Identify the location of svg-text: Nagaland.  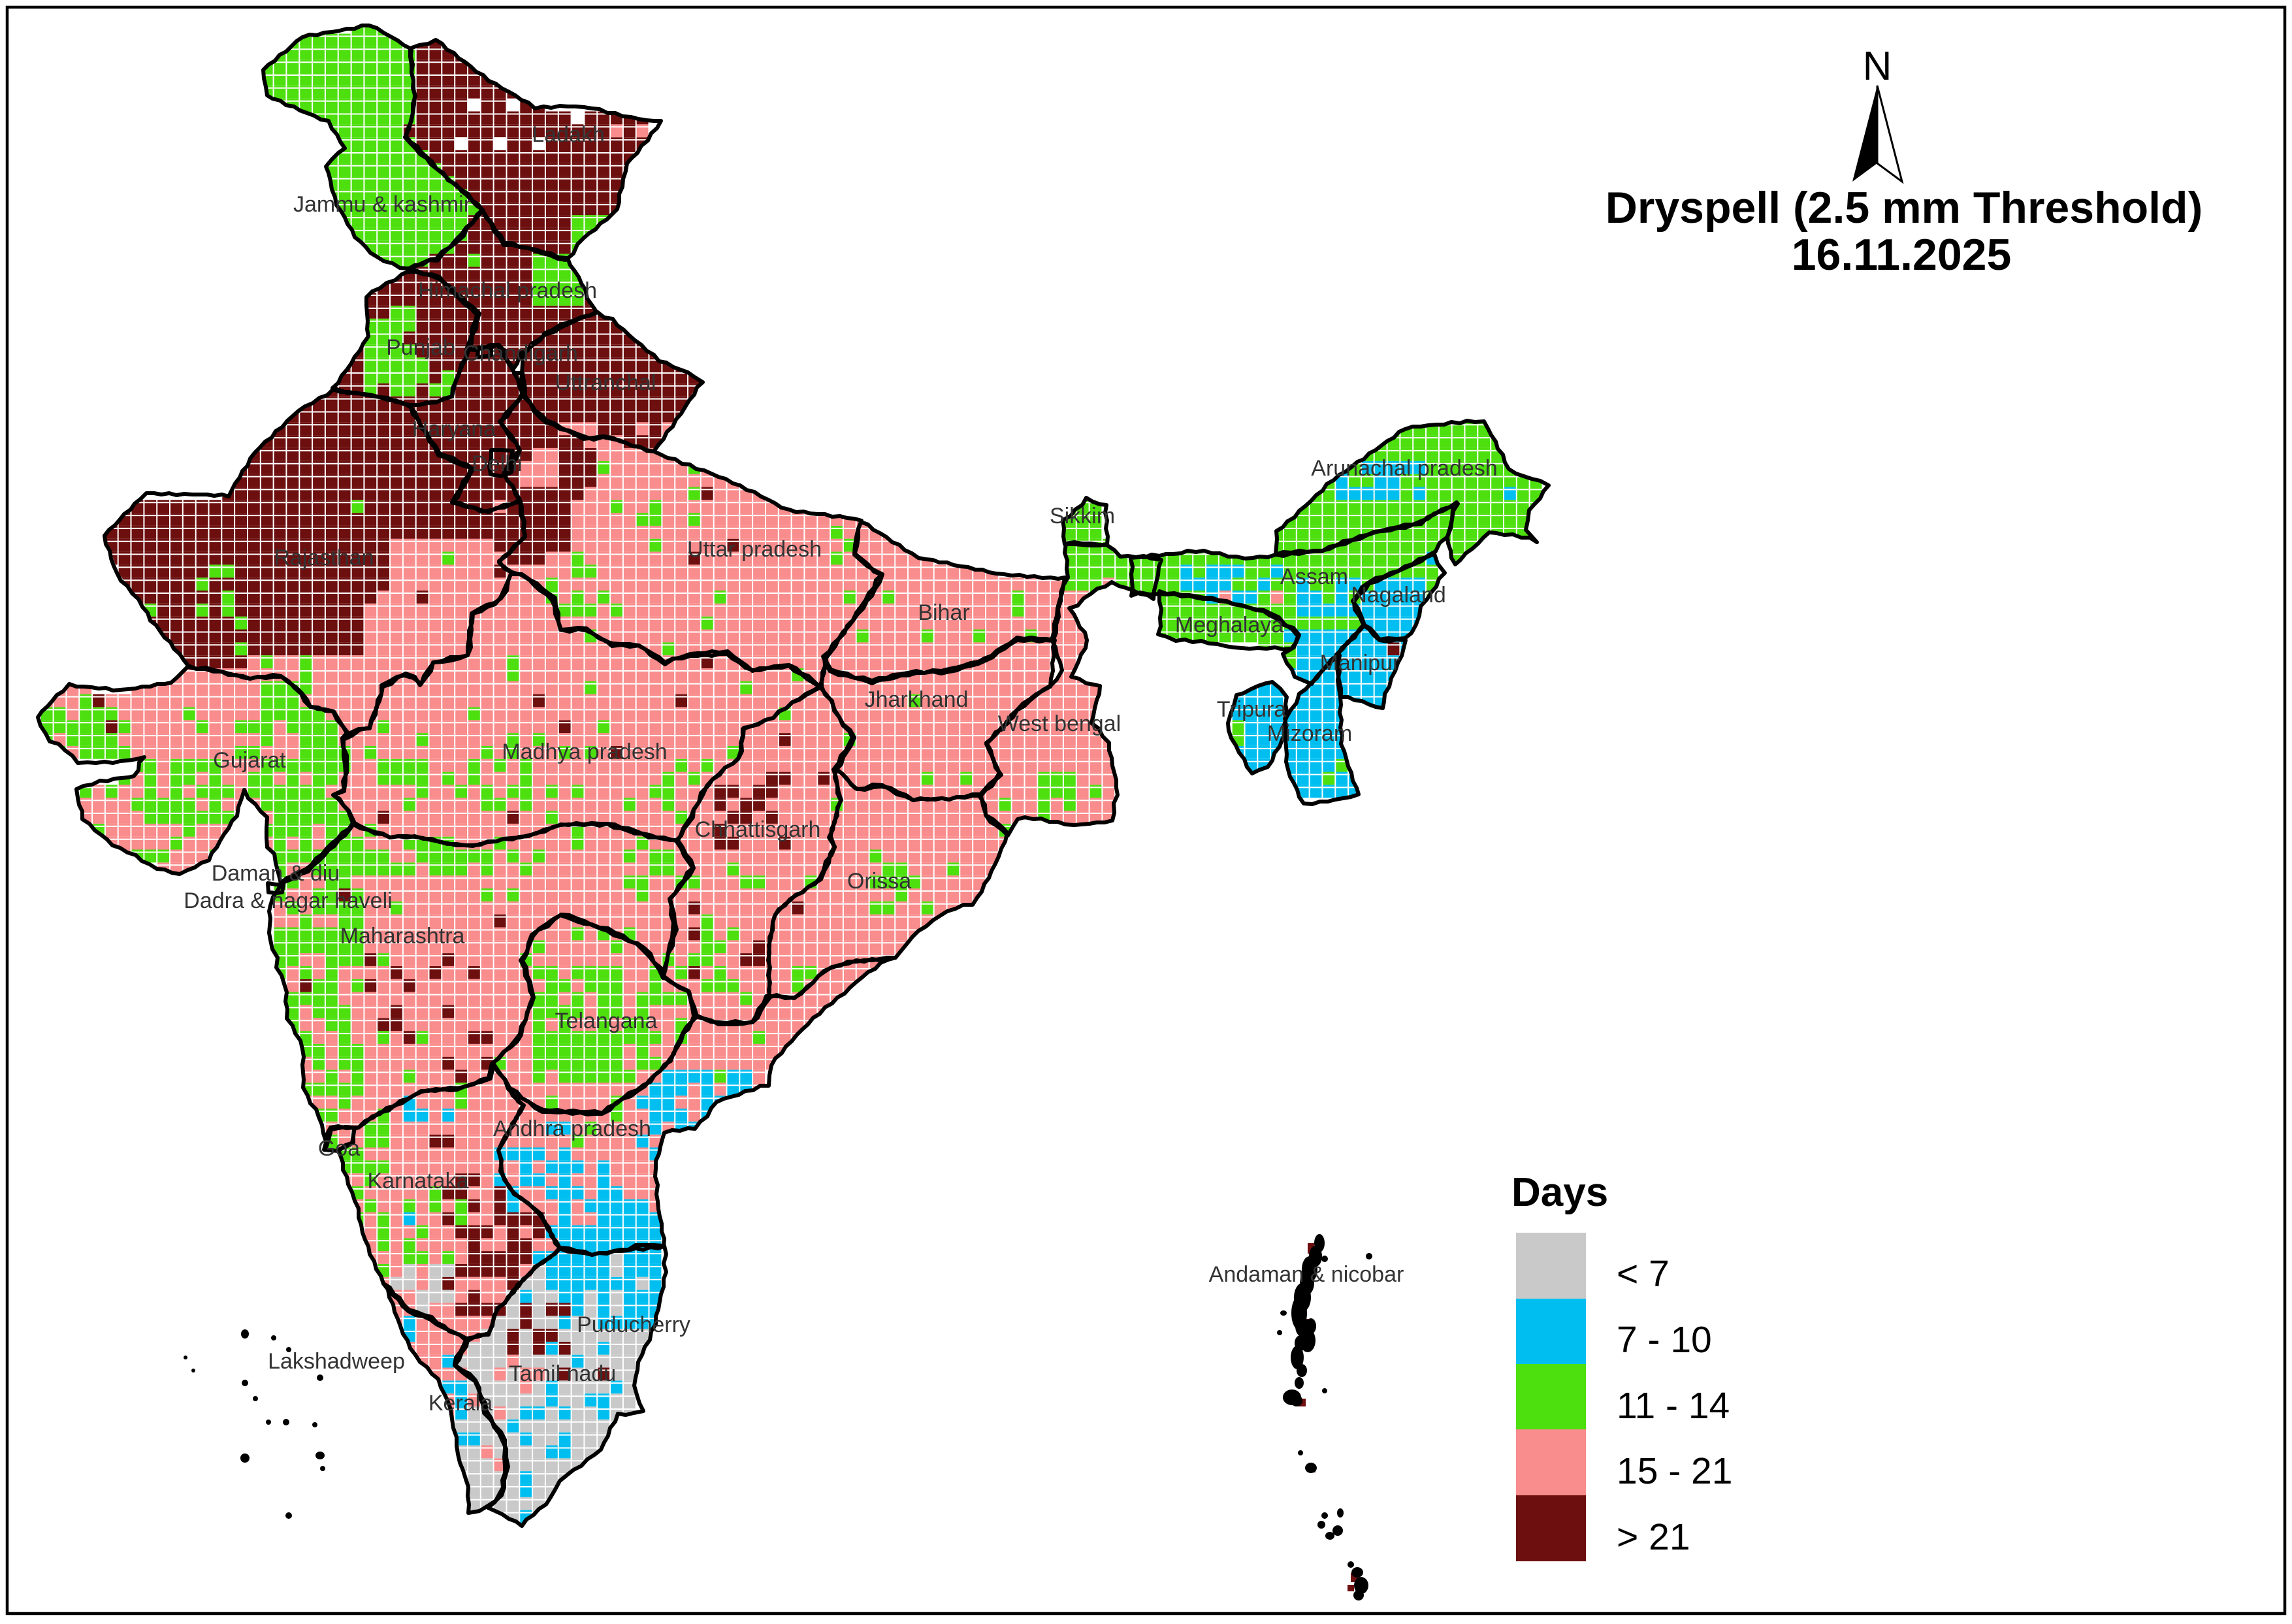
(1398, 595).